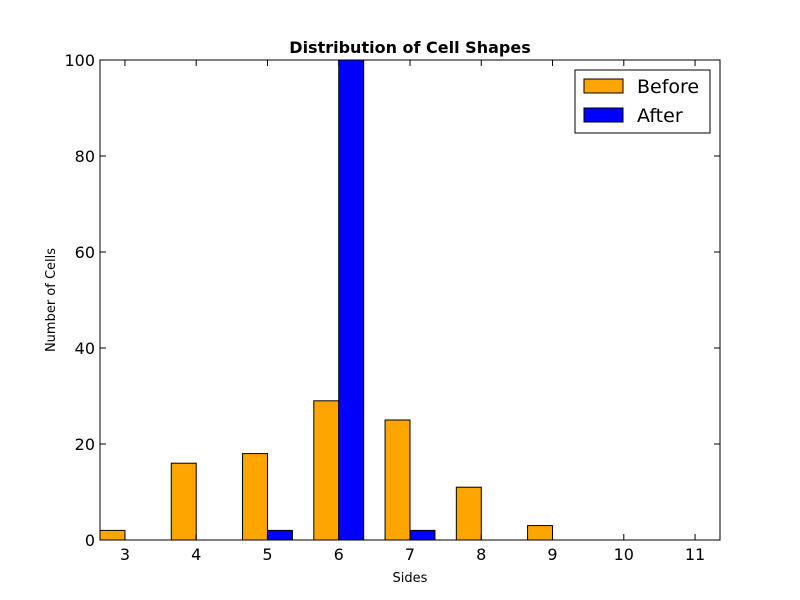 Image resolution: width=800 pixels, height=600 pixels. Describe the element at coordinates (410, 578) in the screenshot. I see `x-axis-label: Sides` at that location.